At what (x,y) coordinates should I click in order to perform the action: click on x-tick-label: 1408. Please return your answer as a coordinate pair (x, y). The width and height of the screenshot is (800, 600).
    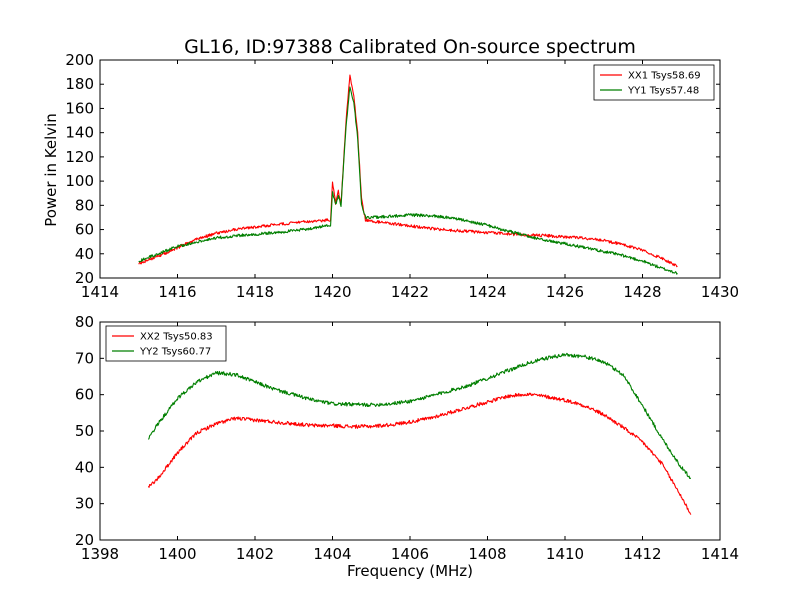
    Looking at the image, I should click on (487, 554).